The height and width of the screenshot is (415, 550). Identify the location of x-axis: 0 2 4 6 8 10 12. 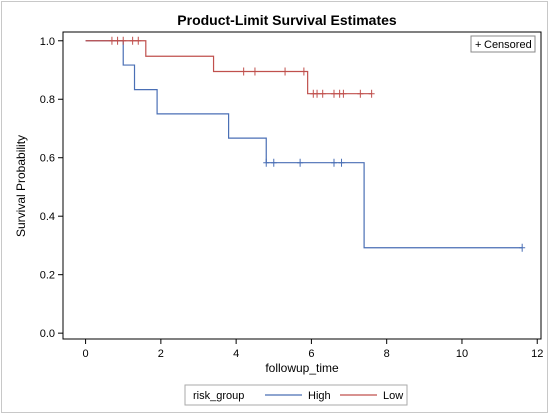
(313, 349).